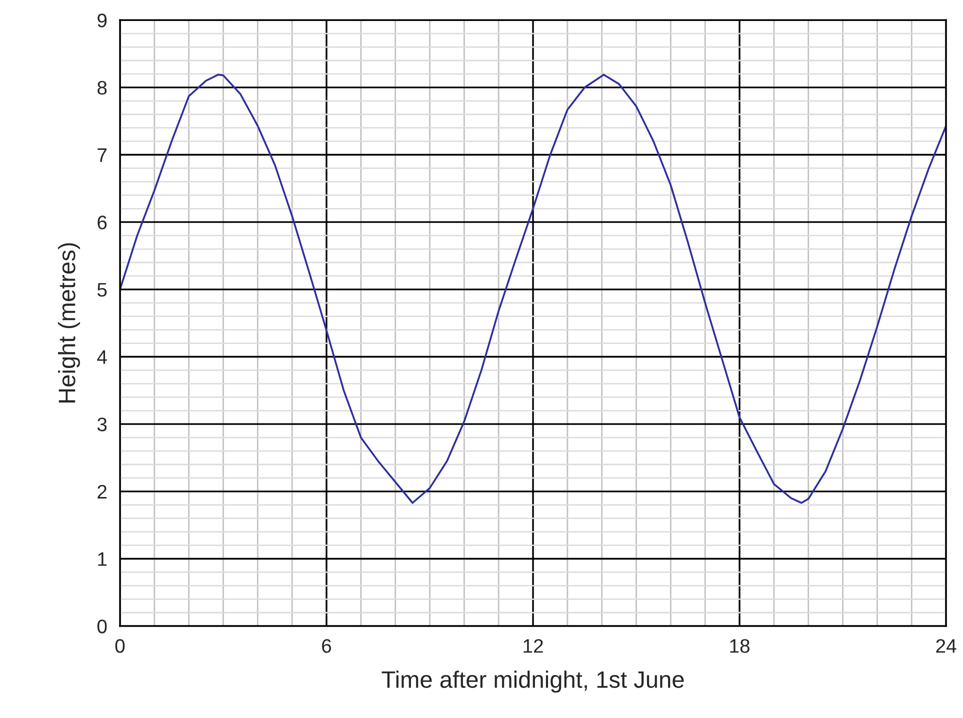  What do you see at coordinates (102, 357) in the screenshot?
I see `y-tick-label: 4` at bounding box center [102, 357].